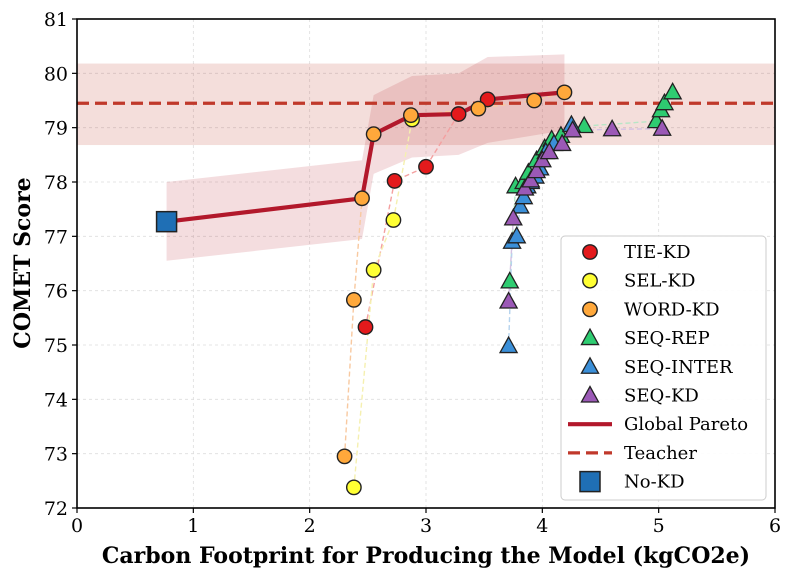 This screenshot has width=793, height=579. Describe the element at coordinates (56, 509) in the screenshot. I see `y-tick-label: 72` at that location.